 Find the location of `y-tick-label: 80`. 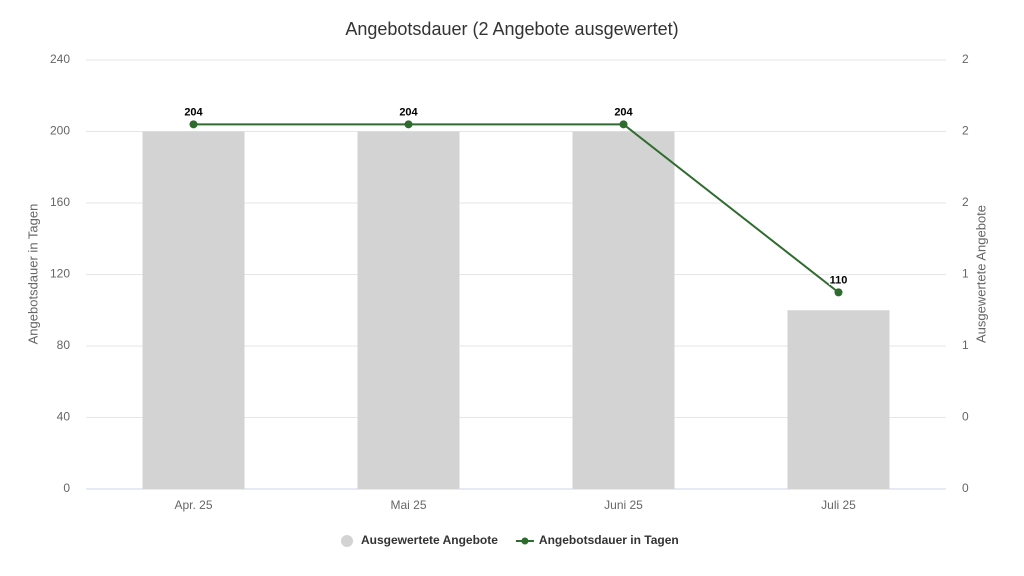

y-tick-label: 80 is located at coordinates (64, 345).